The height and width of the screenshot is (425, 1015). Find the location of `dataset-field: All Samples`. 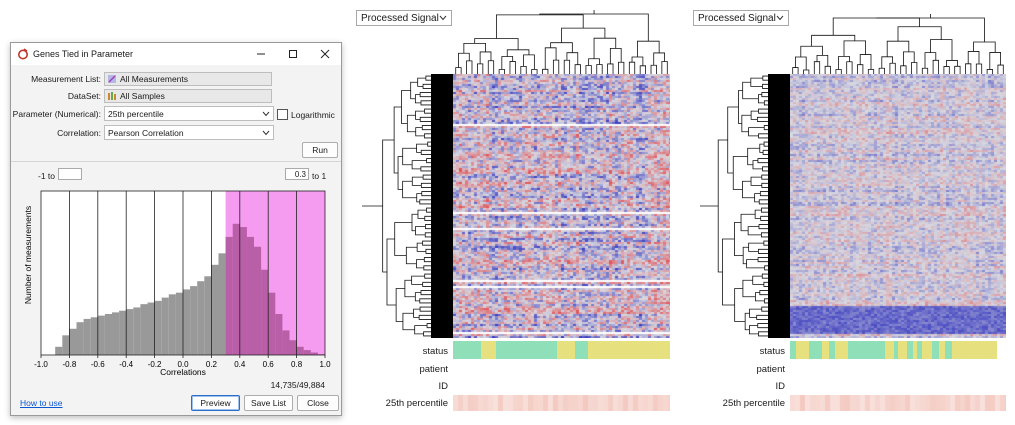

dataset-field: All Samples is located at coordinates (188, 95).